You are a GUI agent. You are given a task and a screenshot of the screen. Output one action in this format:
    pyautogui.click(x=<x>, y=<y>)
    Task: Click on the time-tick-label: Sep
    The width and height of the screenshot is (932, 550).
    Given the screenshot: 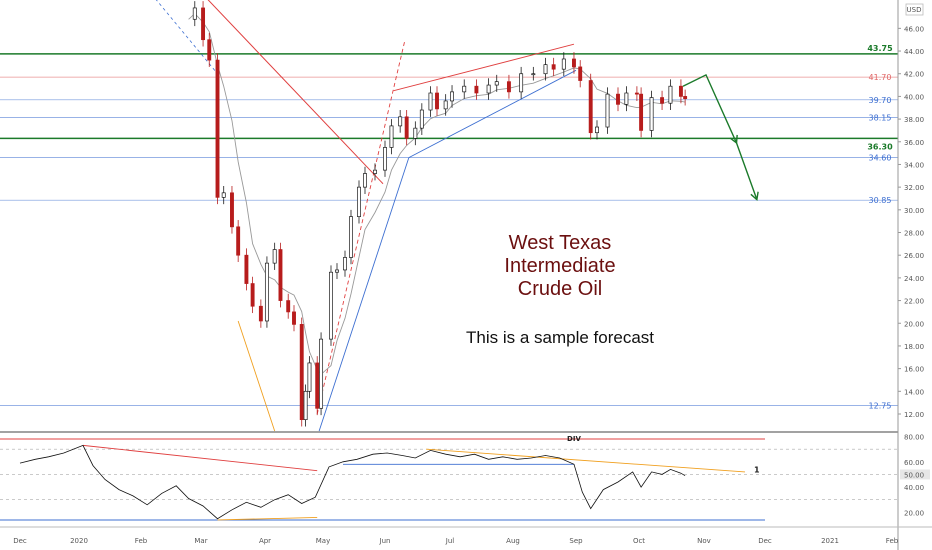 What is the action you would take?
    pyautogui.click(x=576, y=541)
    